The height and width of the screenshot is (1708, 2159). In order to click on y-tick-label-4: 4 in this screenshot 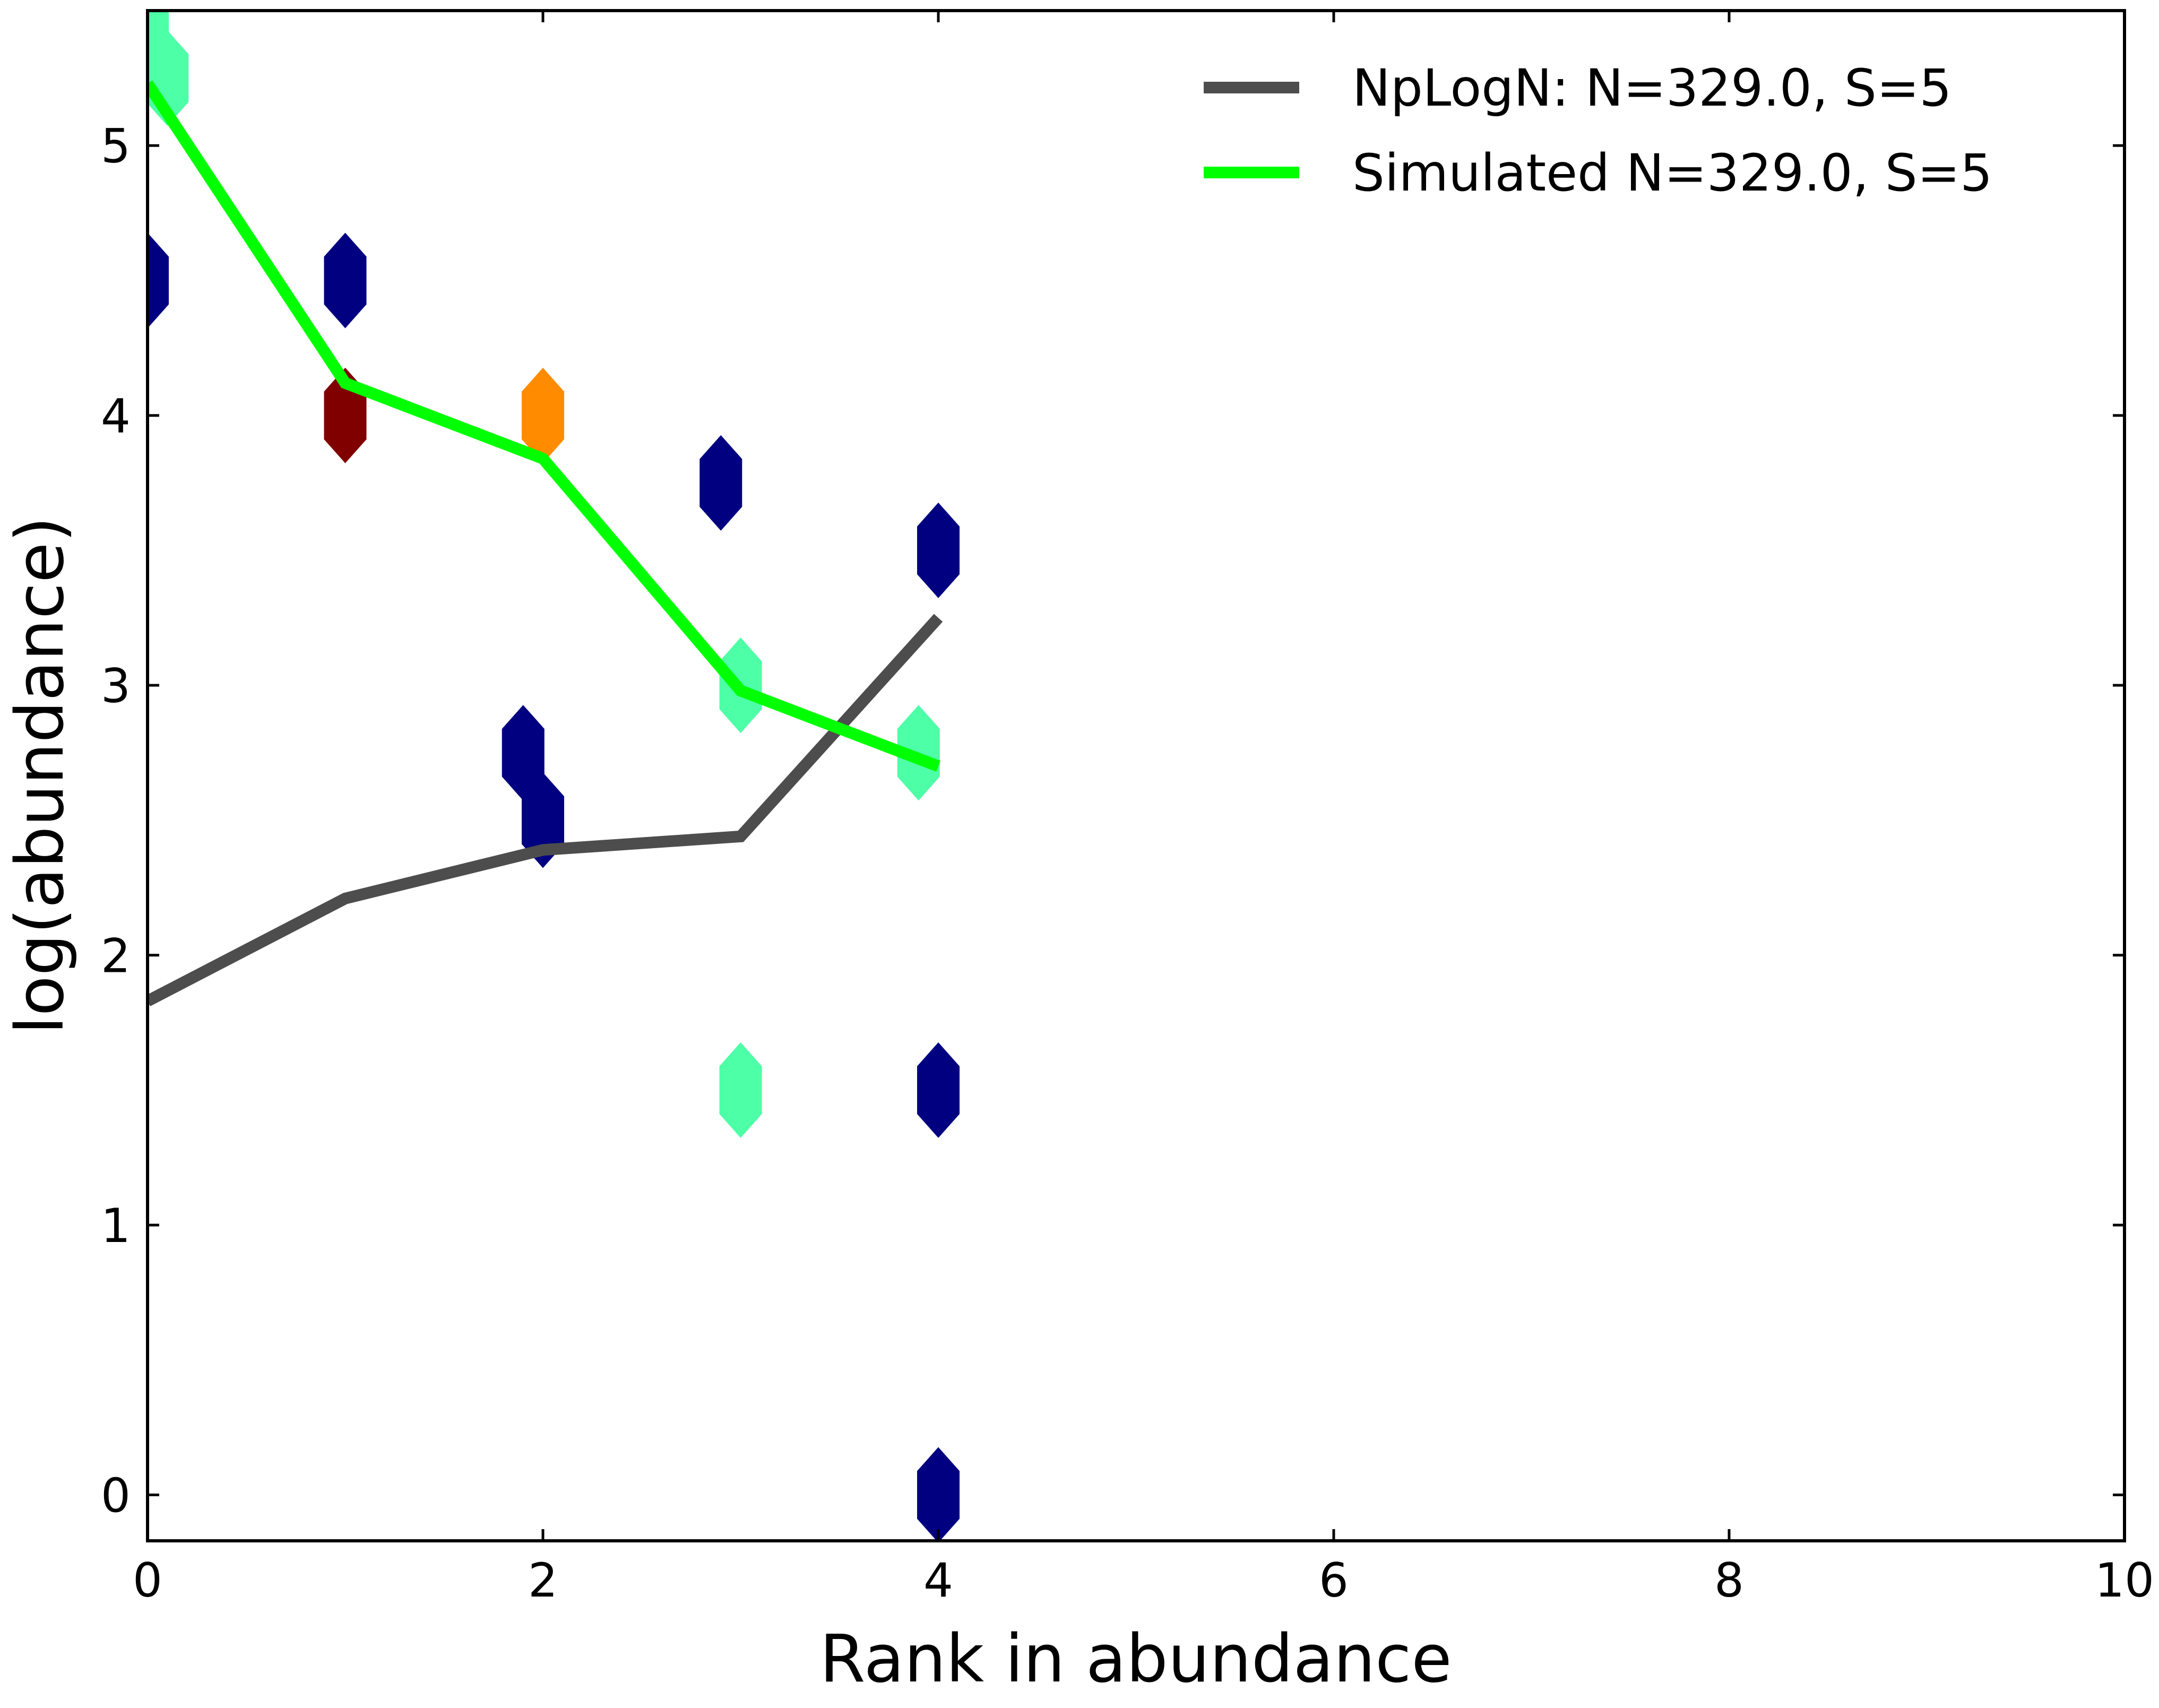, I will do `click(116, 416)`.